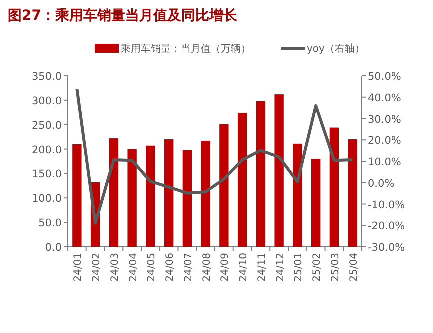  What do you see at coordinates (385, 162) in the screenshot?
I see `y2-tick-label: 10.0%` at bounding box center [385, 162].